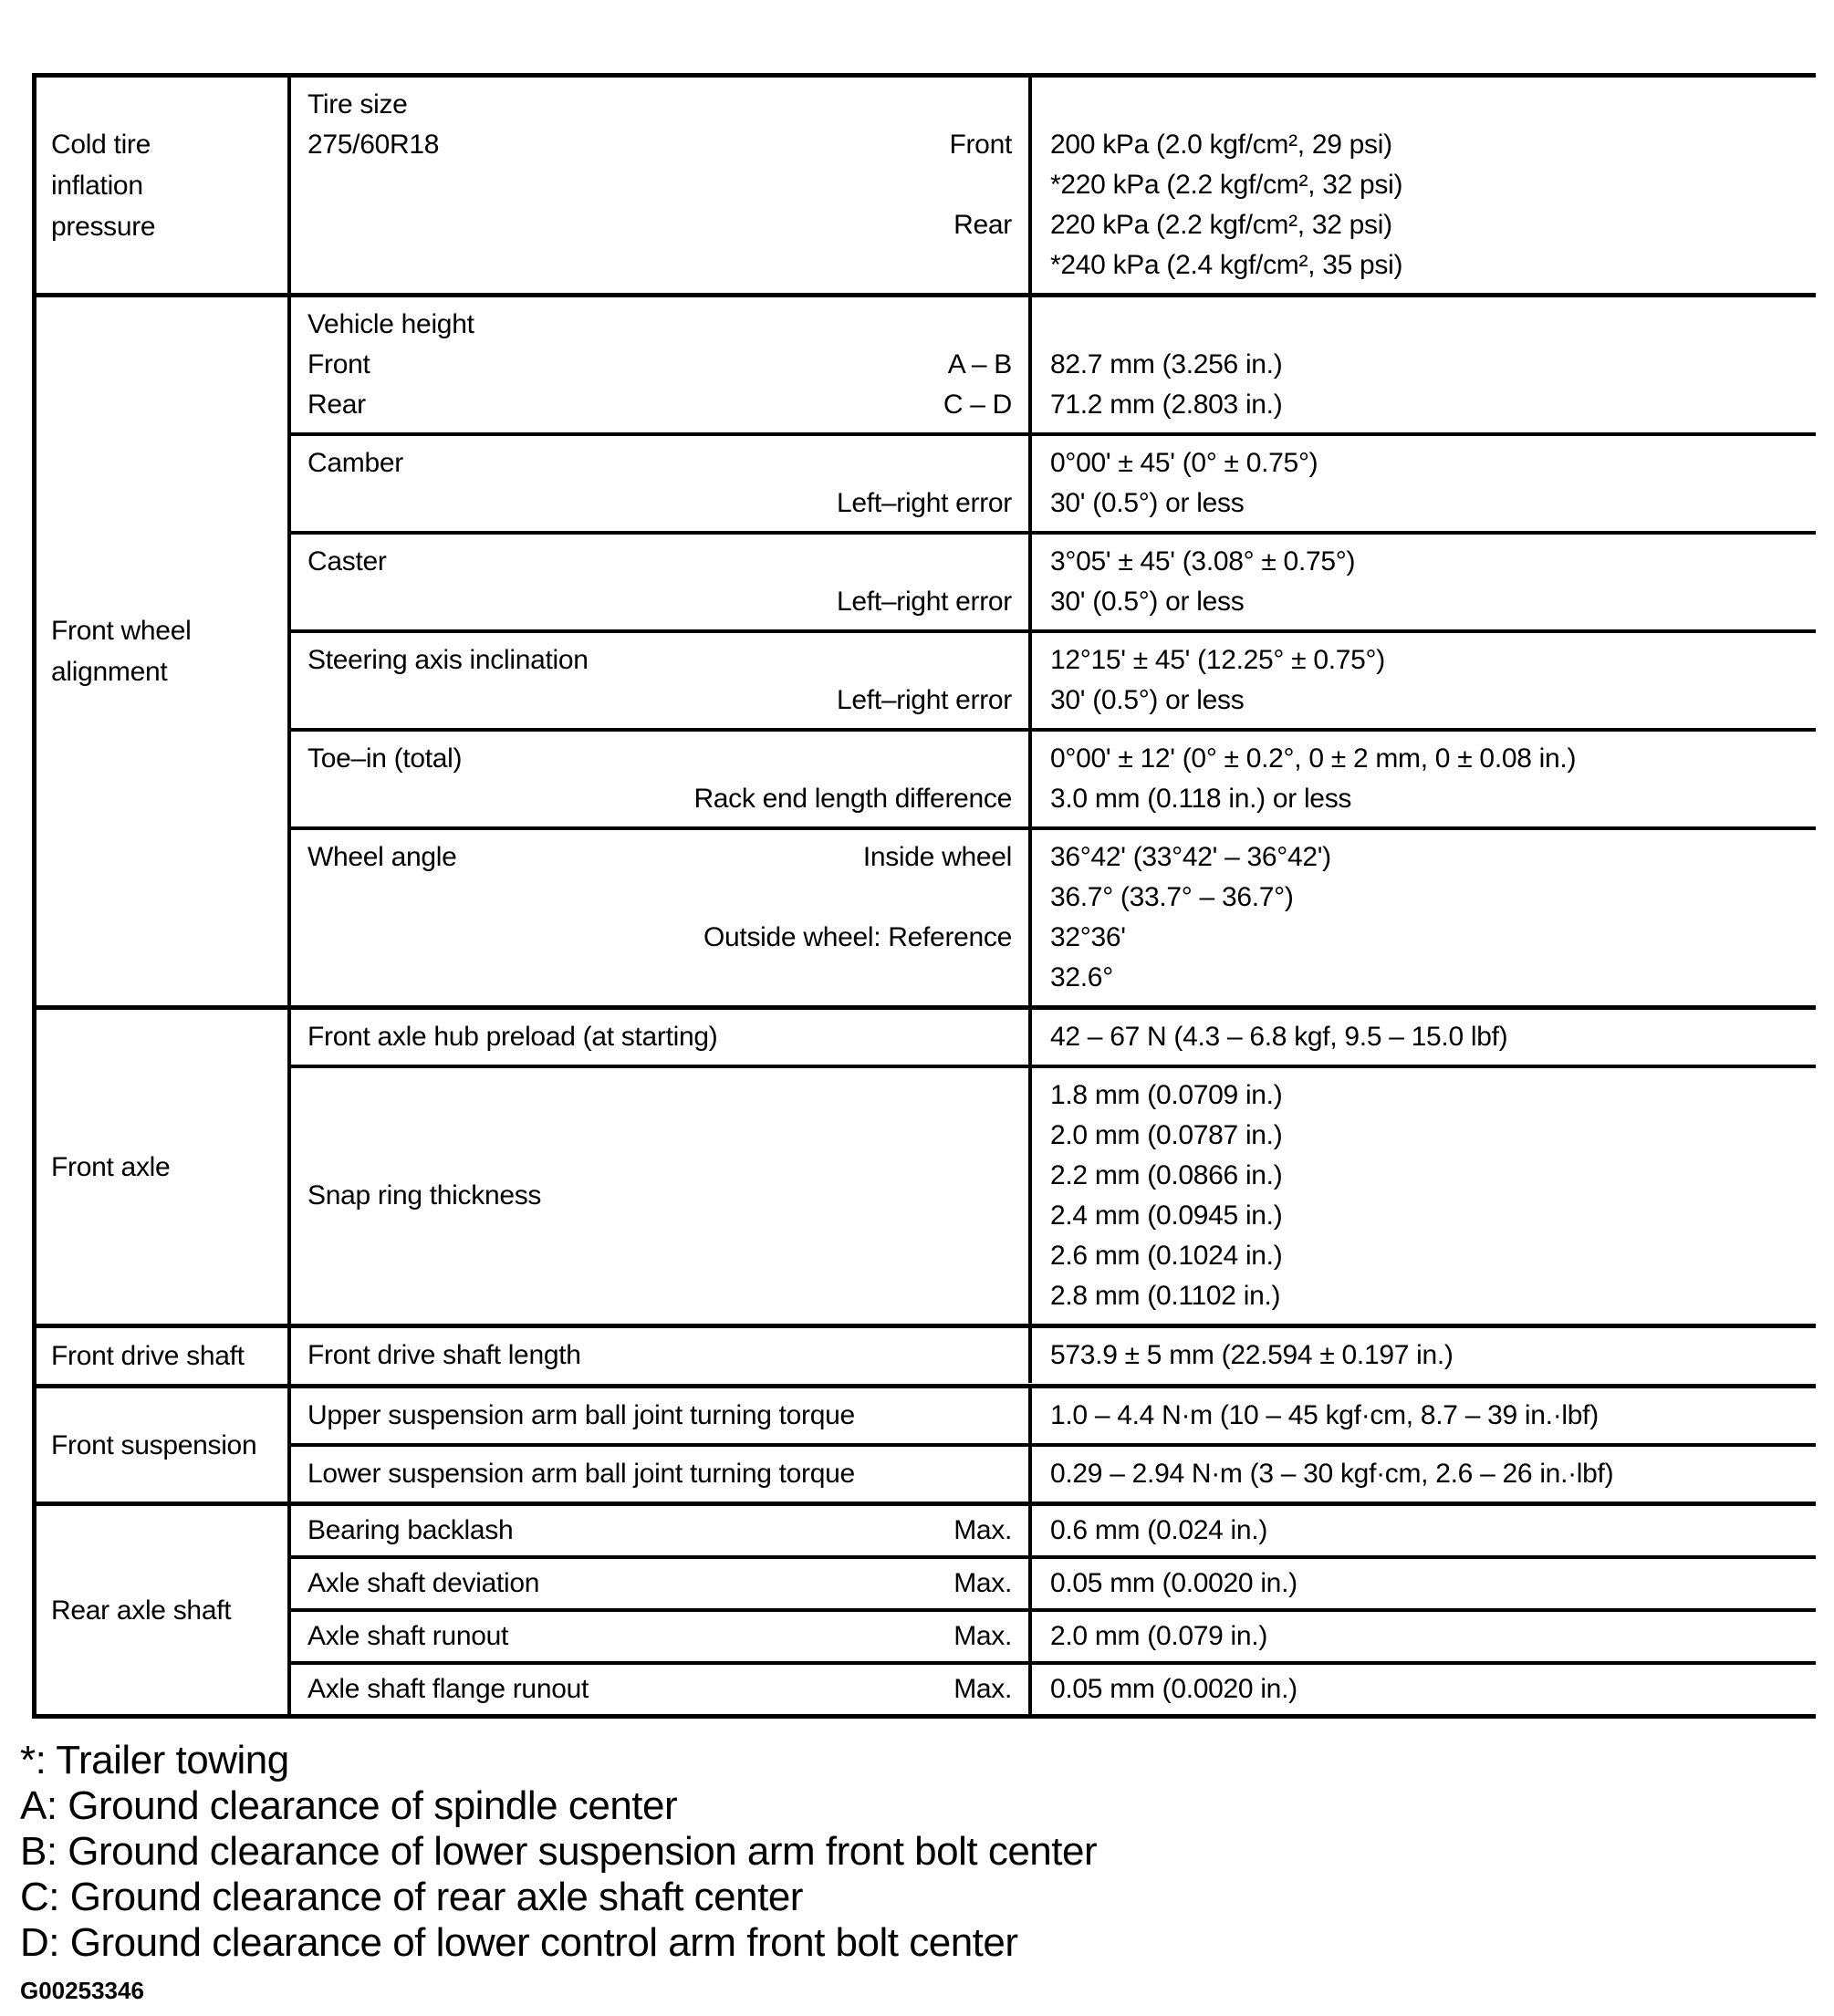 Image resolution: width=1834 pixels, height=2016 pixels. What do you see at coordinates (662, 484) in the screenshot?
I see `camber-item-cell: Camber Left–right error` at bounding box center [662, 484].